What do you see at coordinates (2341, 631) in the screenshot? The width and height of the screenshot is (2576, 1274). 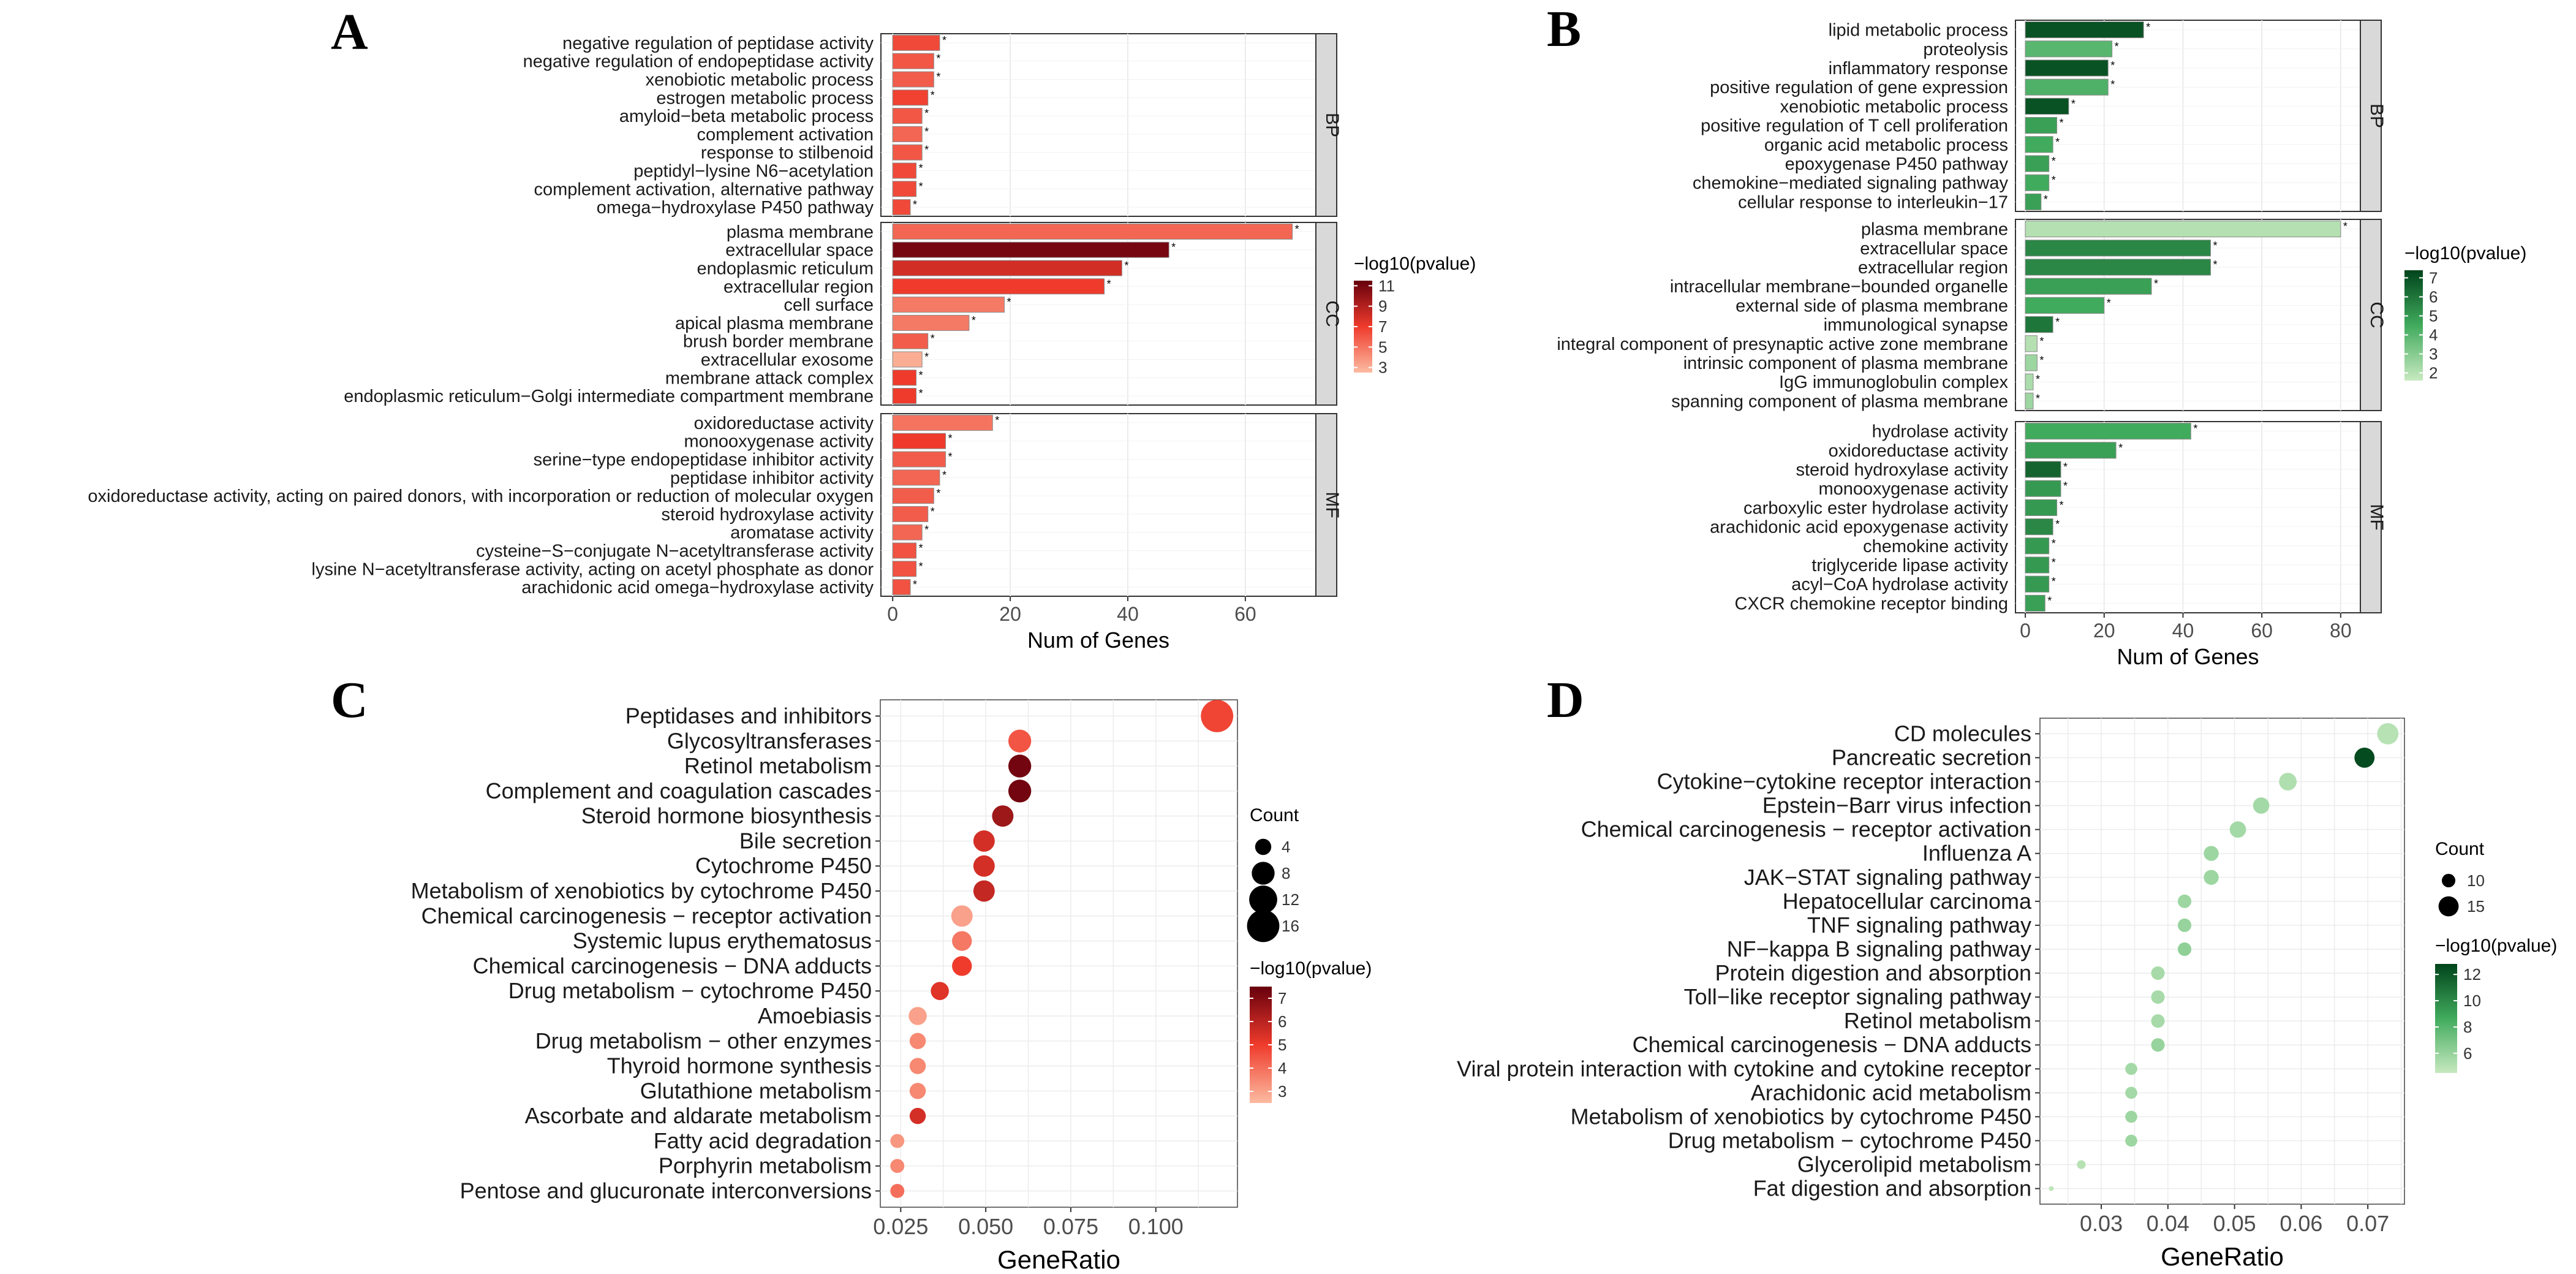 I see `x-tick-label: 80` at bounding box center [2341, 631].